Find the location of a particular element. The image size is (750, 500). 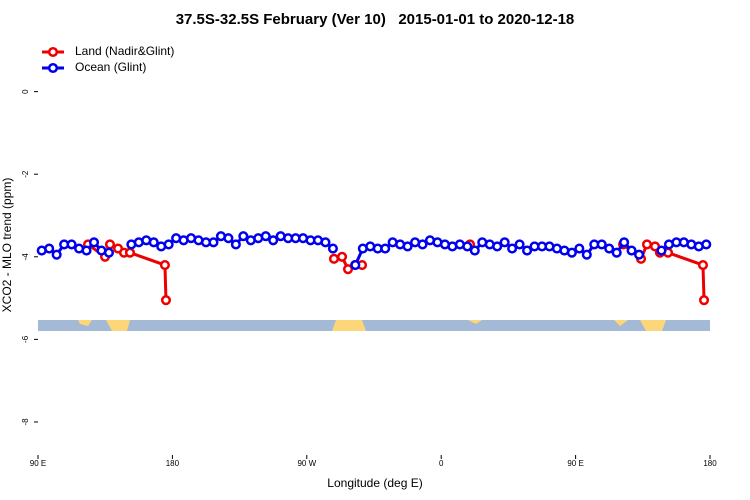

y-tick-label: -8 is located at coordinates (25, 422).